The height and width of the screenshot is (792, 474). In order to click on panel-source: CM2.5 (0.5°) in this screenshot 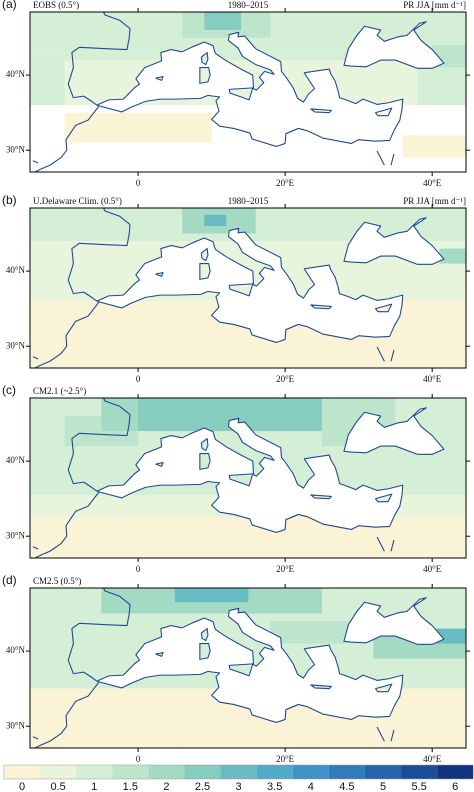, I will do `click(57, 581)`.